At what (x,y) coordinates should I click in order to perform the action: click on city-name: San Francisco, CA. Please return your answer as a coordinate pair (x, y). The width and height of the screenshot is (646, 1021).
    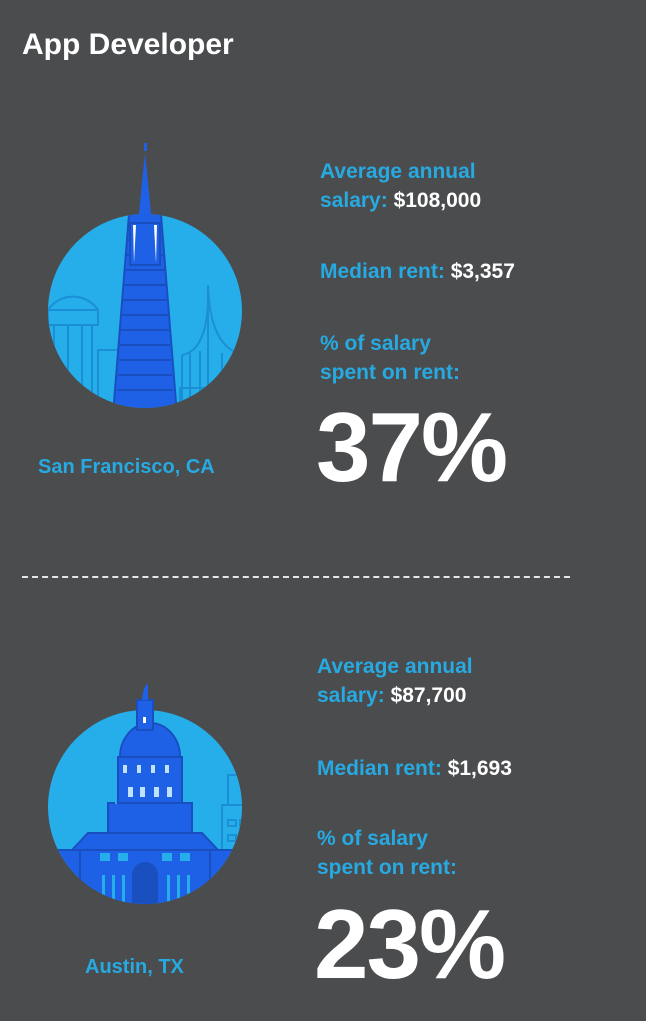
    Looking at the image, I should click on (126, 467).